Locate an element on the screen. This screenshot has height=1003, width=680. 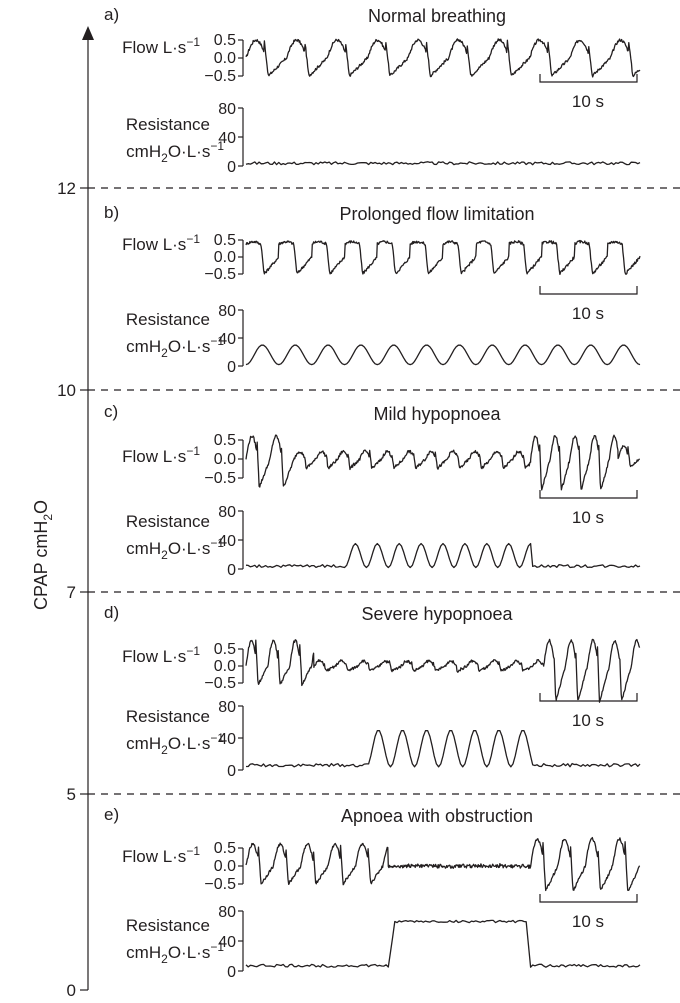
panel-title: Normal breathing is located at coordinates (437, 16).